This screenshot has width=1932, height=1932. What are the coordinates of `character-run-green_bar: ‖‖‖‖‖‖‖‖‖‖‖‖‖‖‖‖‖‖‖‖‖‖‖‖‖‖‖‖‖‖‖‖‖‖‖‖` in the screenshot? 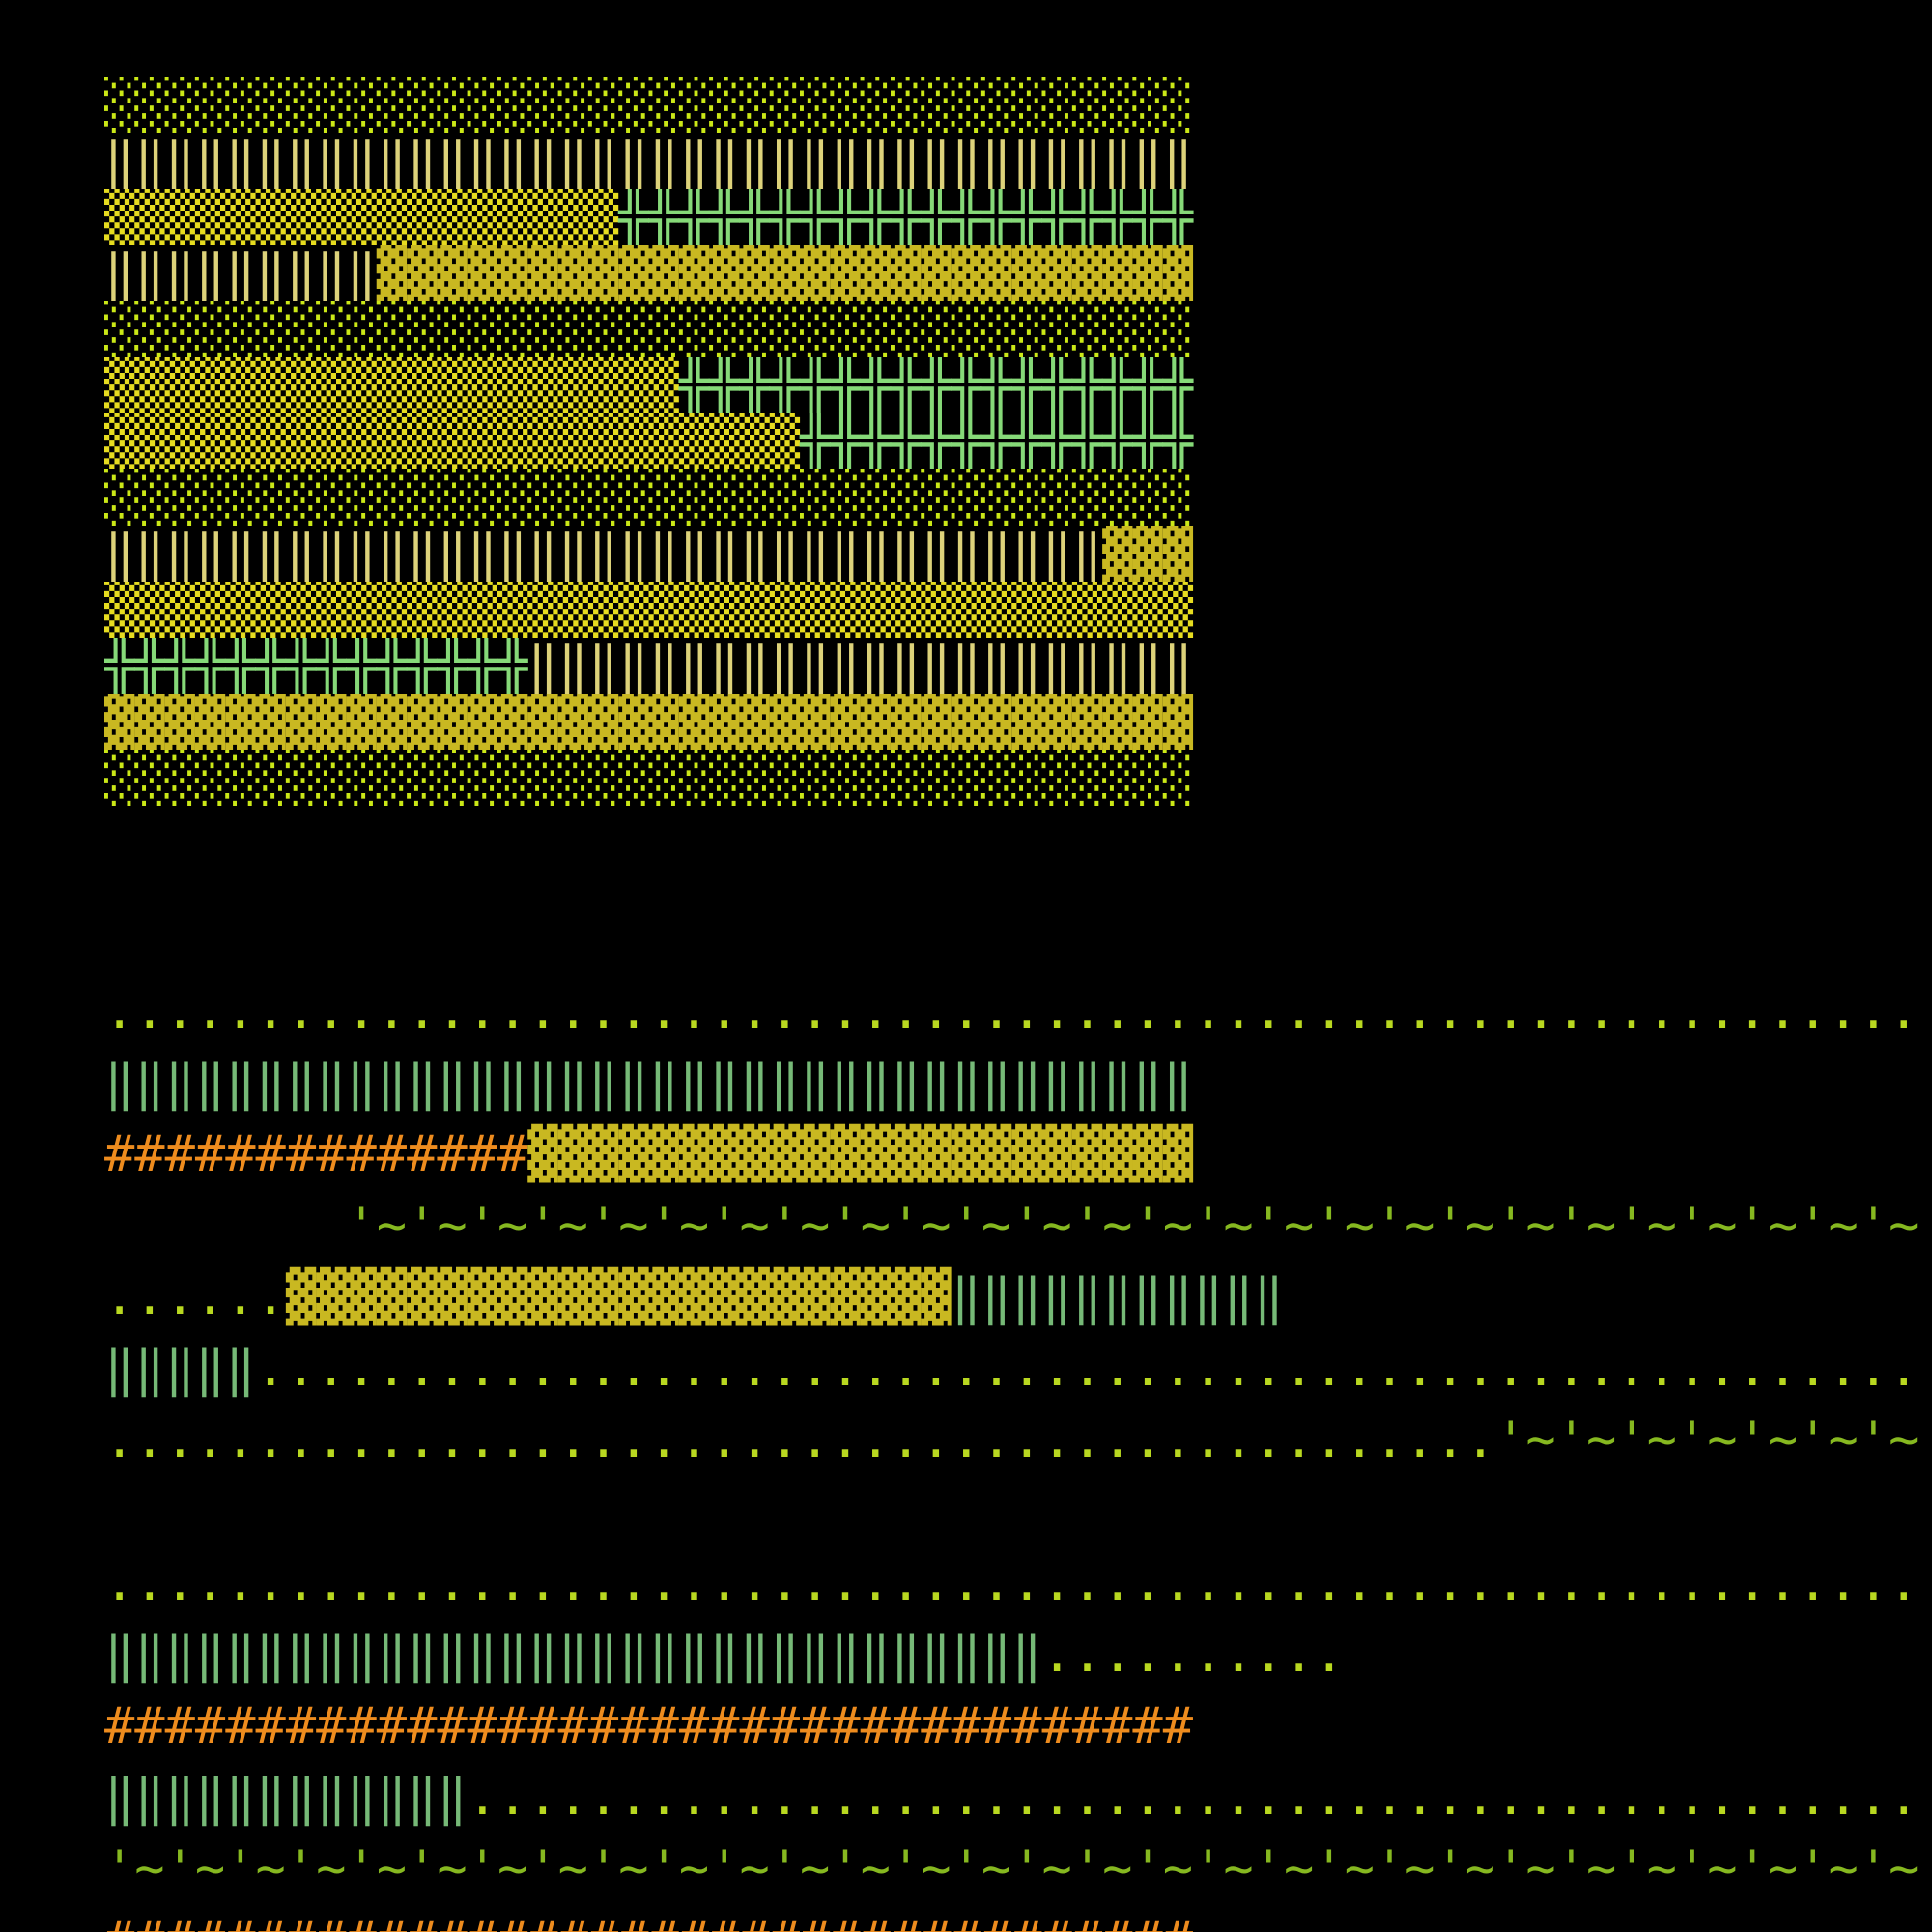 It's located at (649, 1083).